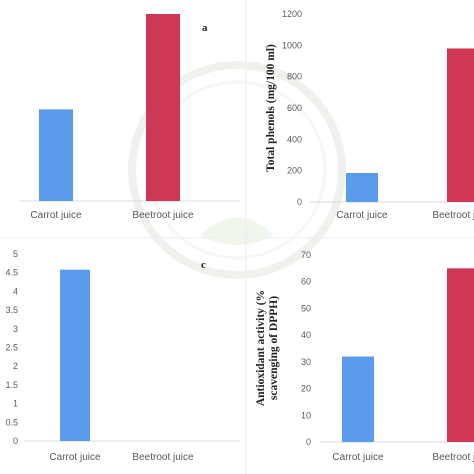 This screenshot has width=474, height=474. I want to click on y-tick-label: 1, so click(15, 404).